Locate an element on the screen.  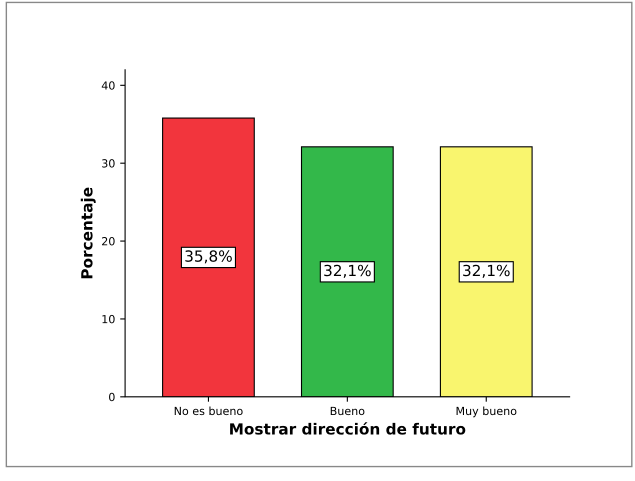
y-tick-label: 40 is located at coordinates (108, 85).